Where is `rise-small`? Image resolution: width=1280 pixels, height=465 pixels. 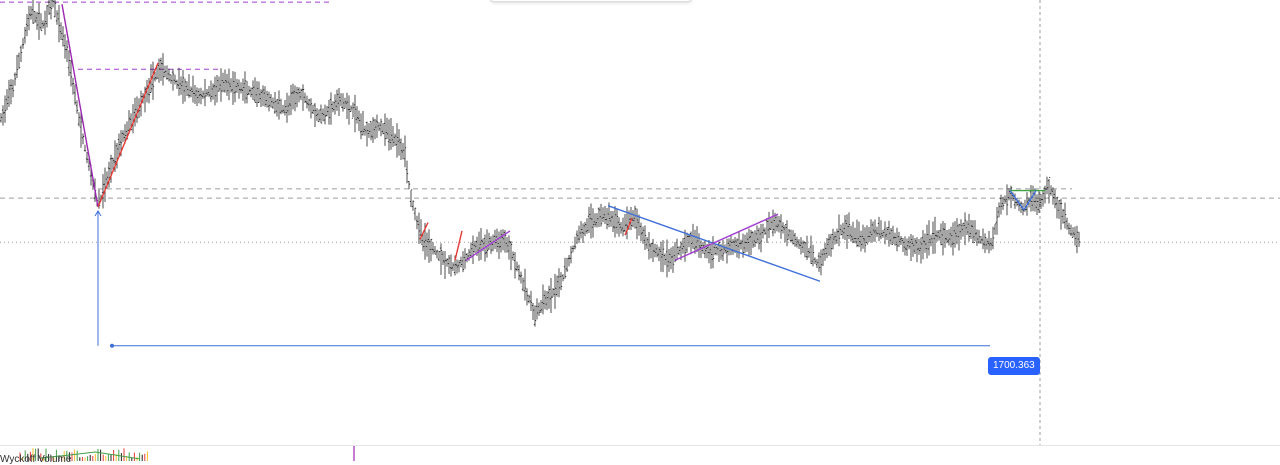 rise-small is located at coordinates (488, 245).